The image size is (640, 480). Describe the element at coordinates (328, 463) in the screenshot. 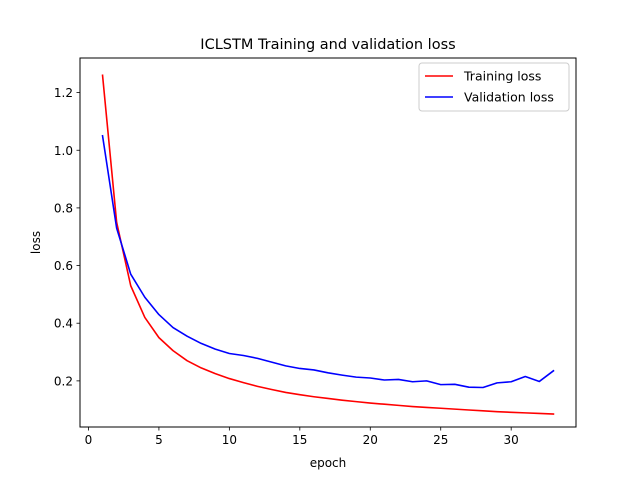

I see `x-axis-label: epoch` at that location.